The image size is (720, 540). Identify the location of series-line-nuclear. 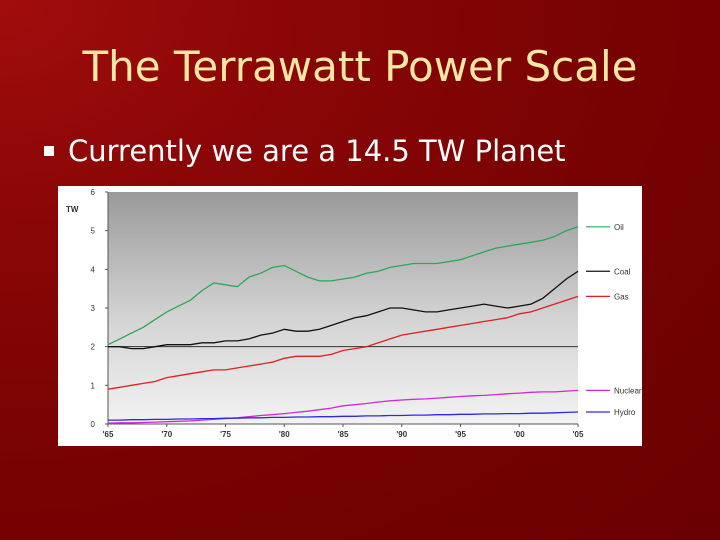
(343, 406).